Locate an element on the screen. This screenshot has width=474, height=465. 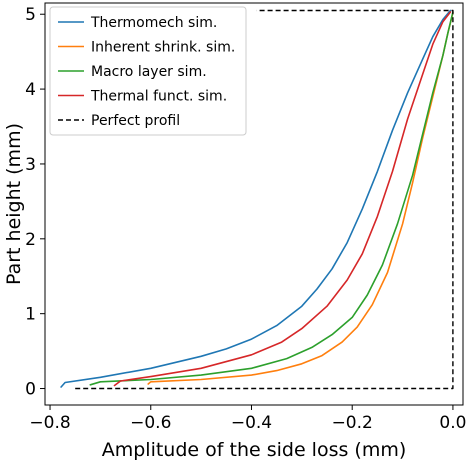
y-tick-label: 2 is located at coordinates (30, 240).